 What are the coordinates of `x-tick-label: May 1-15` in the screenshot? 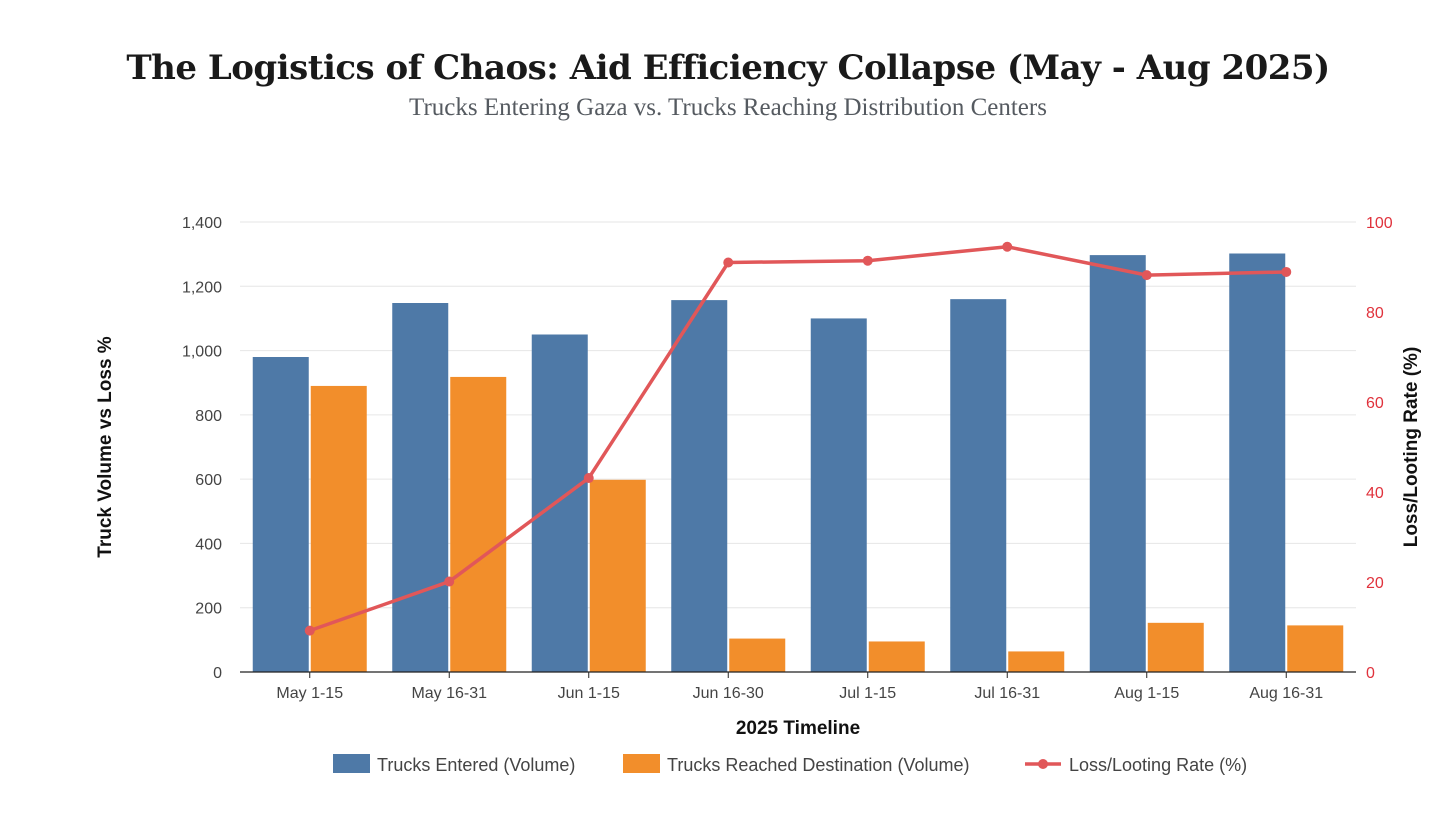 It's located at (309, 693).